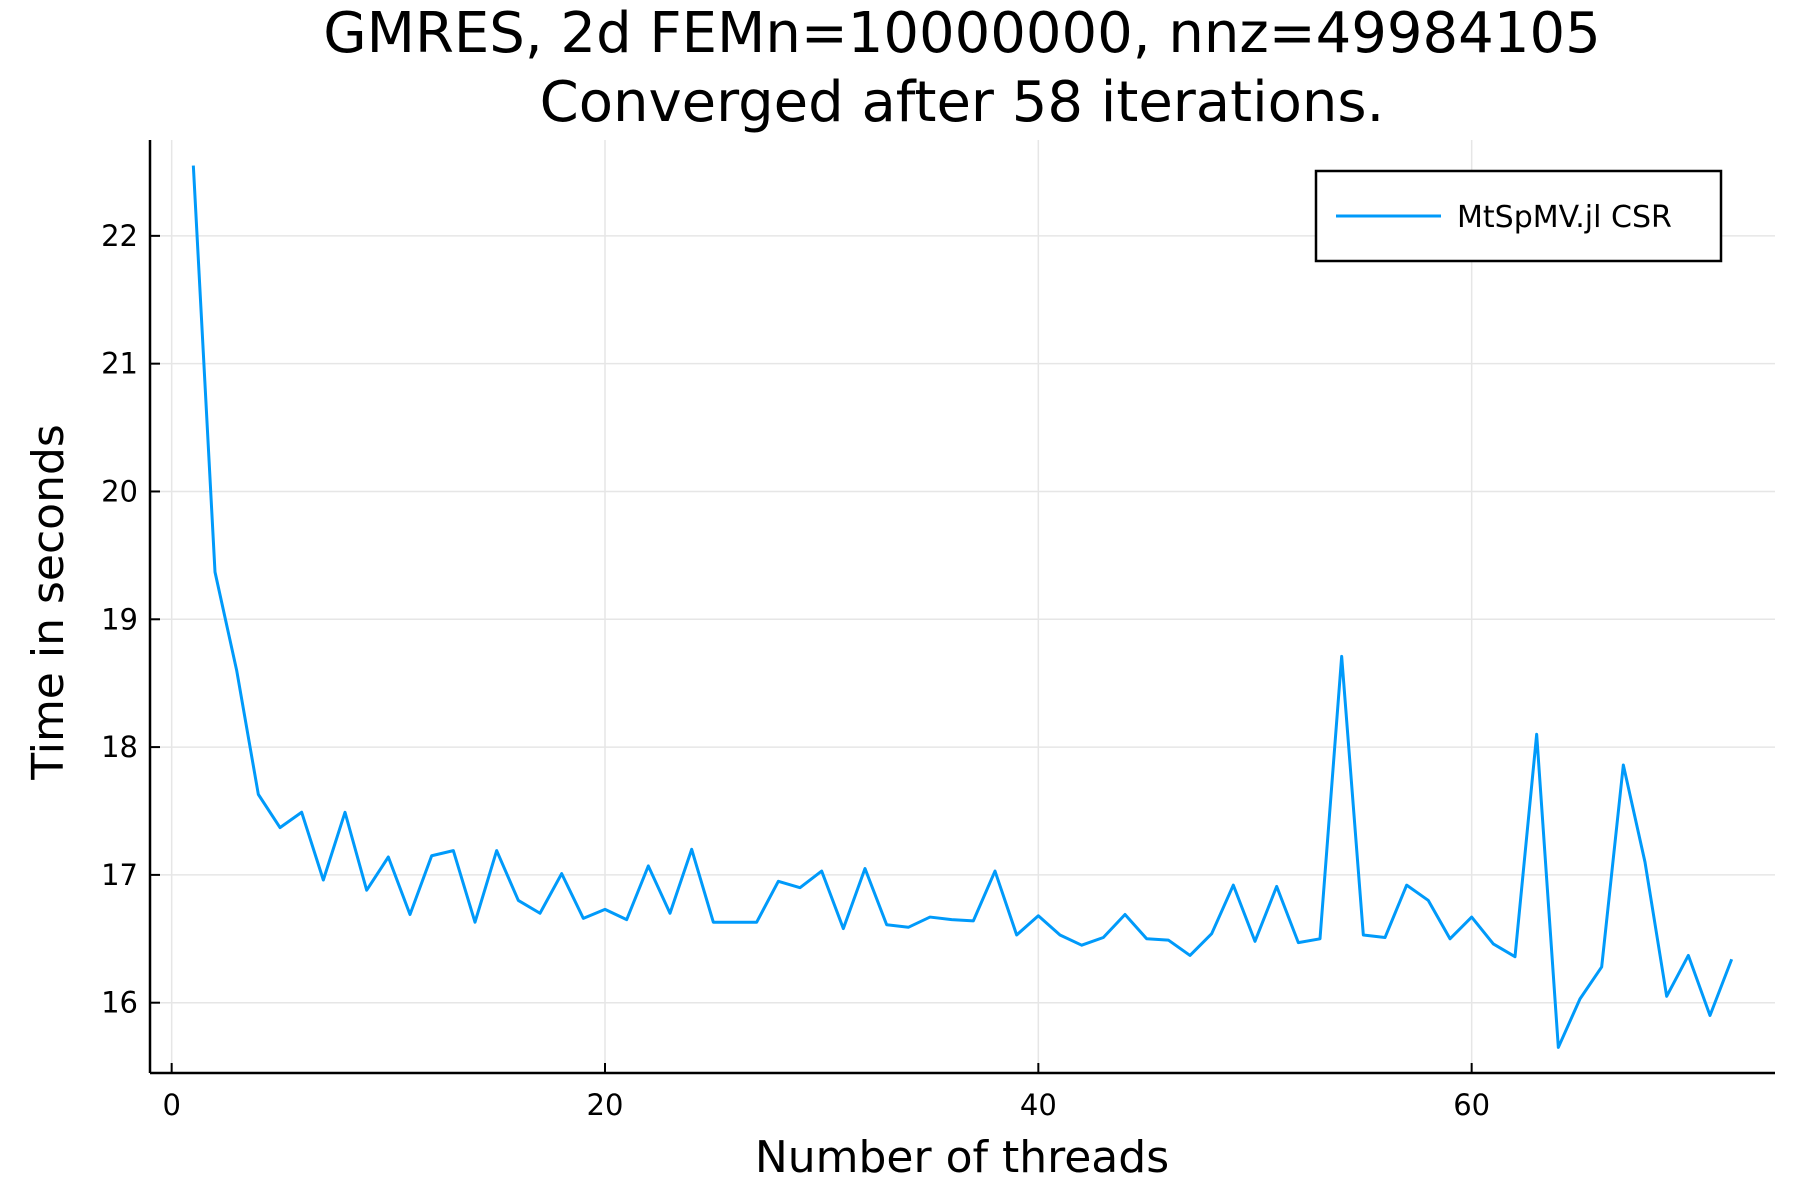  What do you see at coordinates (119, 747) in the screenshot?
I see `y-tick-label-18: 18` at bounding box center [119, 747].